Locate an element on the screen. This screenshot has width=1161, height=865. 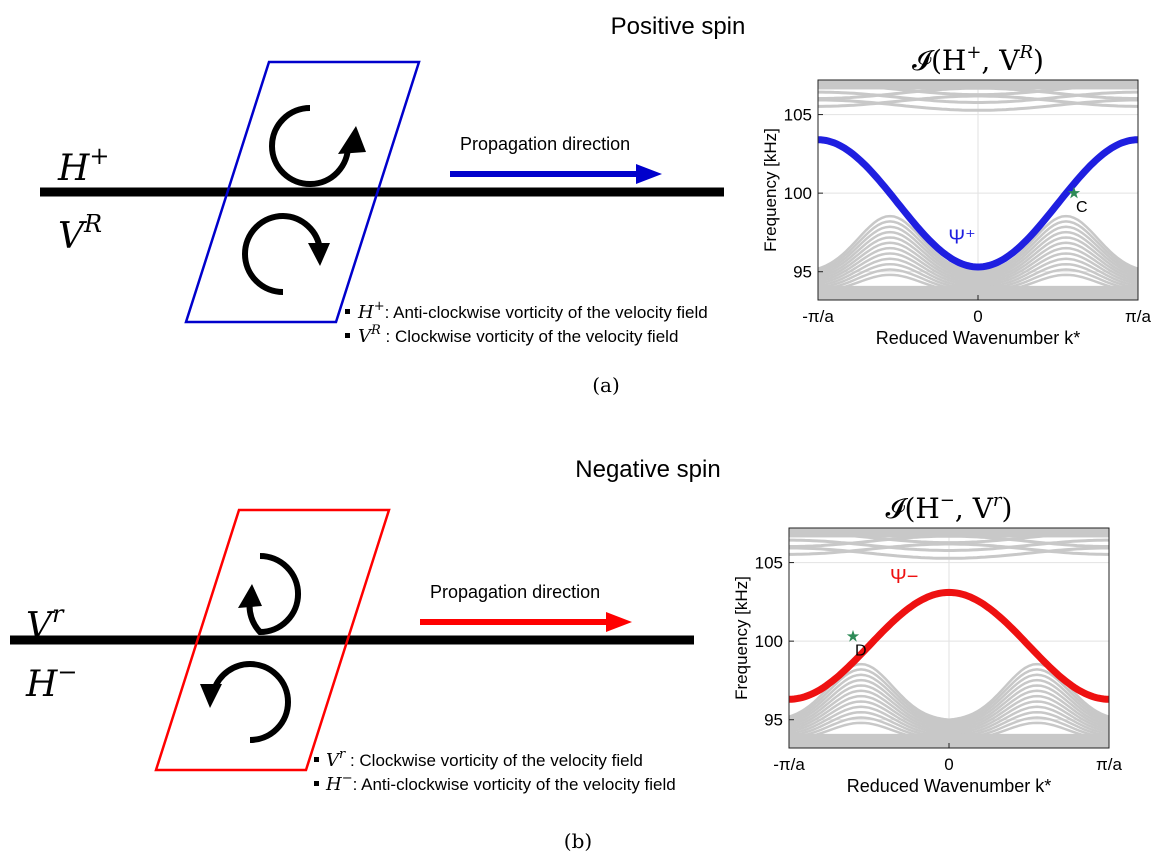
chart-a-ytick-label-1: 100 is located at coordinates (798, 193).